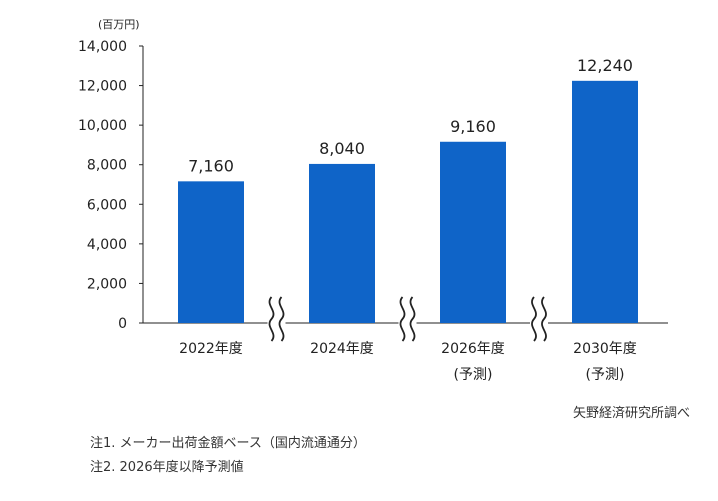 This screenshot has width=718, height=501. I want to click on category-label-3-1: (予測), so click(605, 375).